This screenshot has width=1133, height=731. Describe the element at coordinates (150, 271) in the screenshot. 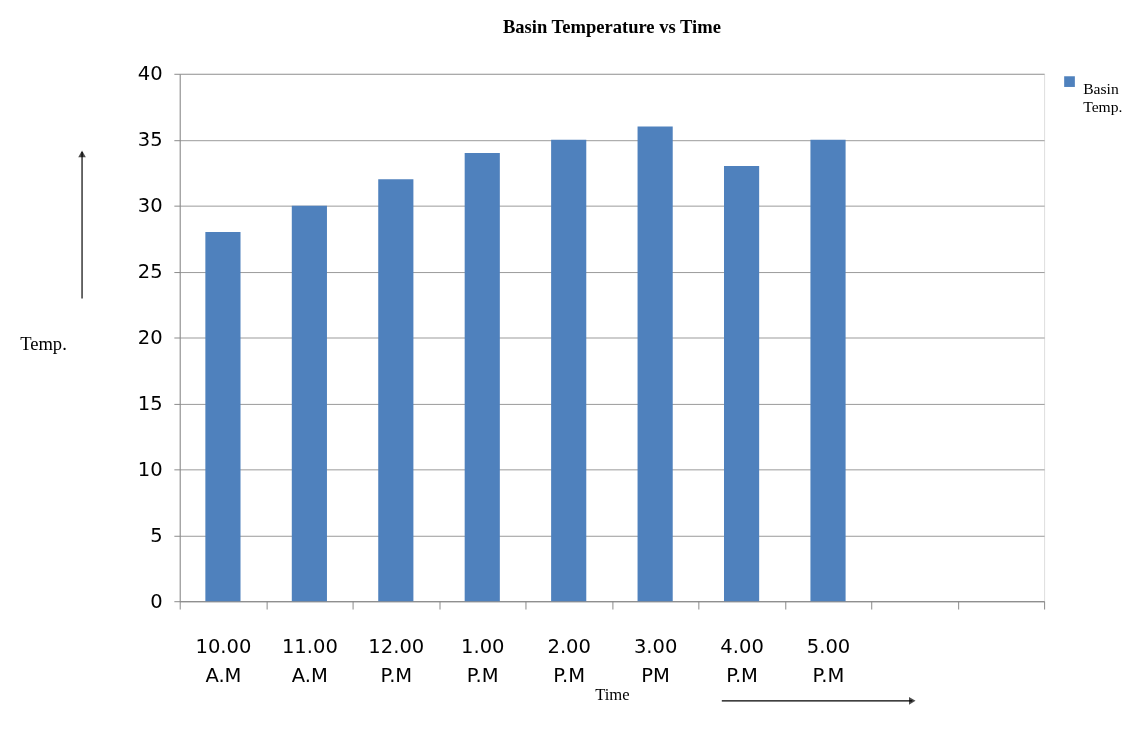

I see `y-tick-label: 25` at that location.